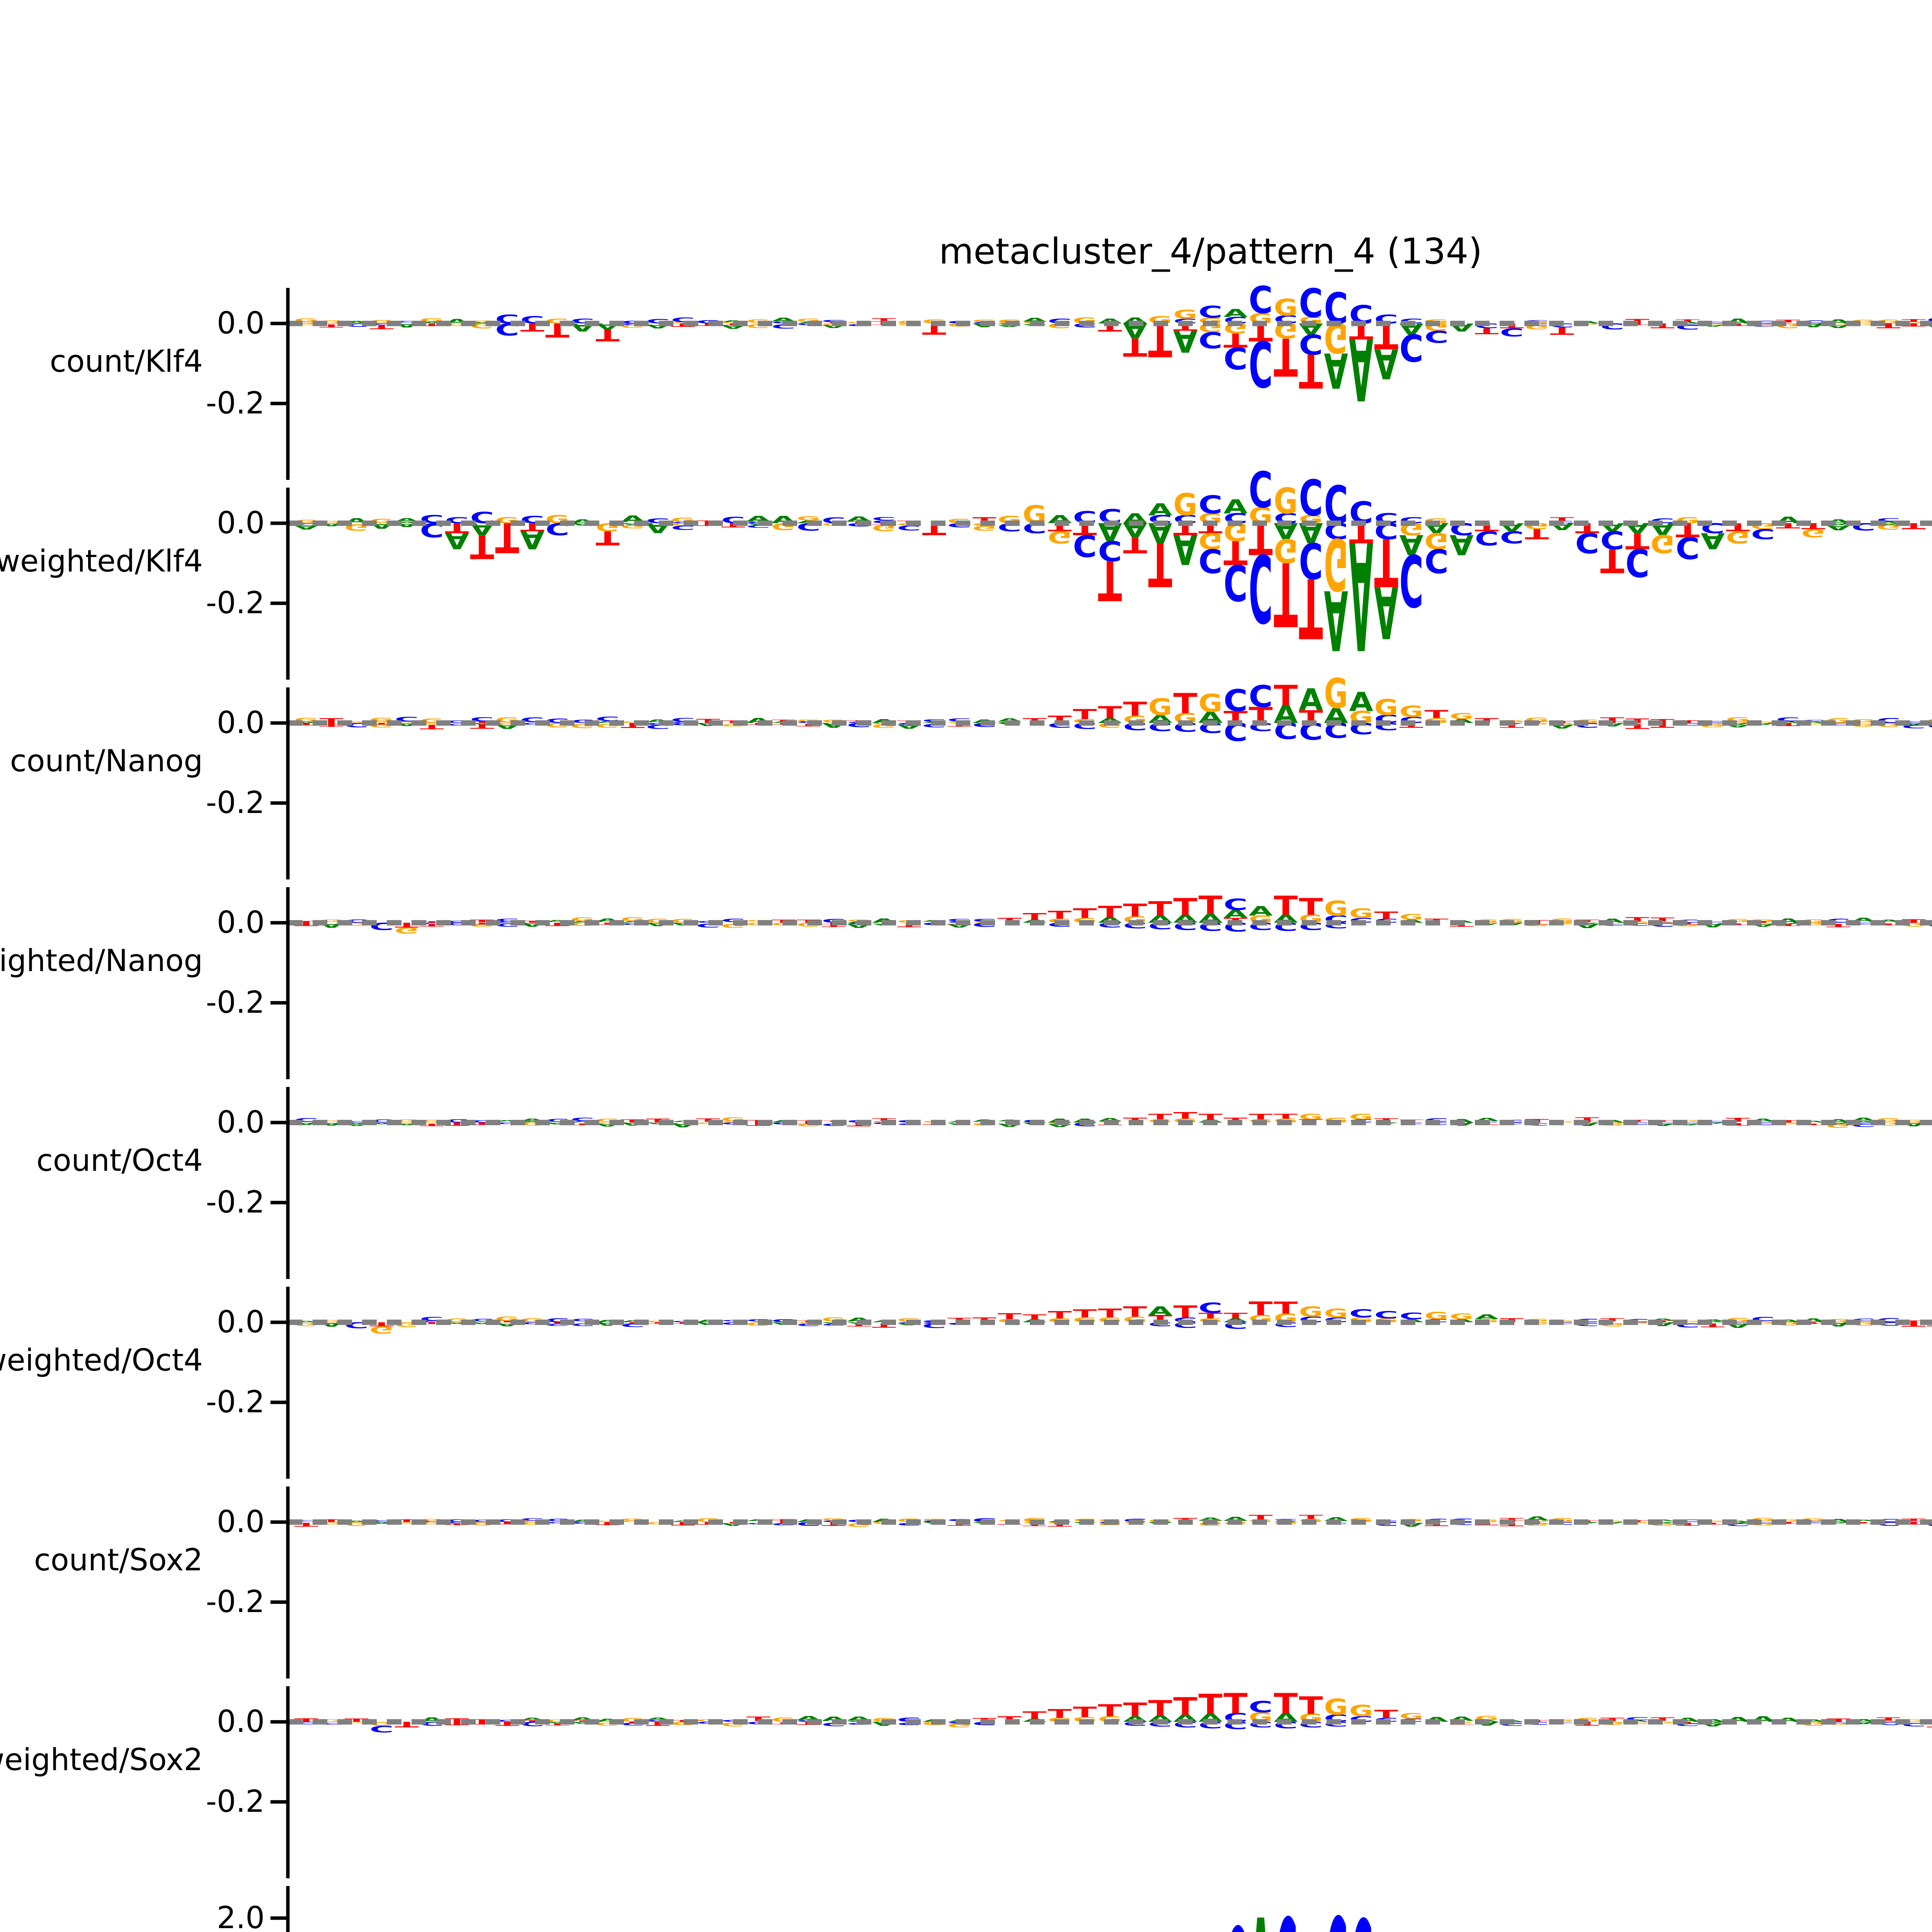 This screenshot has height=1932, width=1932. What do you see at coordinates (102, 1760) in the screenshot?
I see `panel-label-weighted-sox2: weighted/Sox2` at bounding box center [102, 1760].